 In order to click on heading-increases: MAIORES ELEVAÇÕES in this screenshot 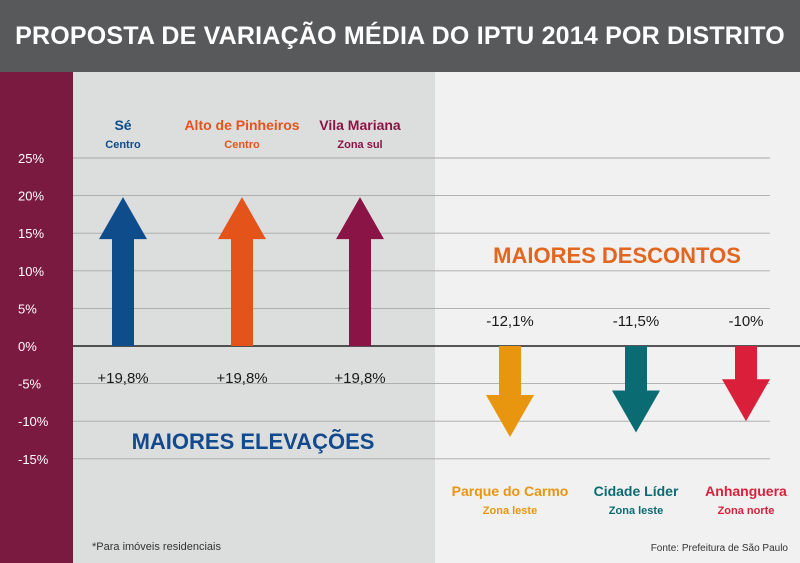, I will do `click(253, 441)`.